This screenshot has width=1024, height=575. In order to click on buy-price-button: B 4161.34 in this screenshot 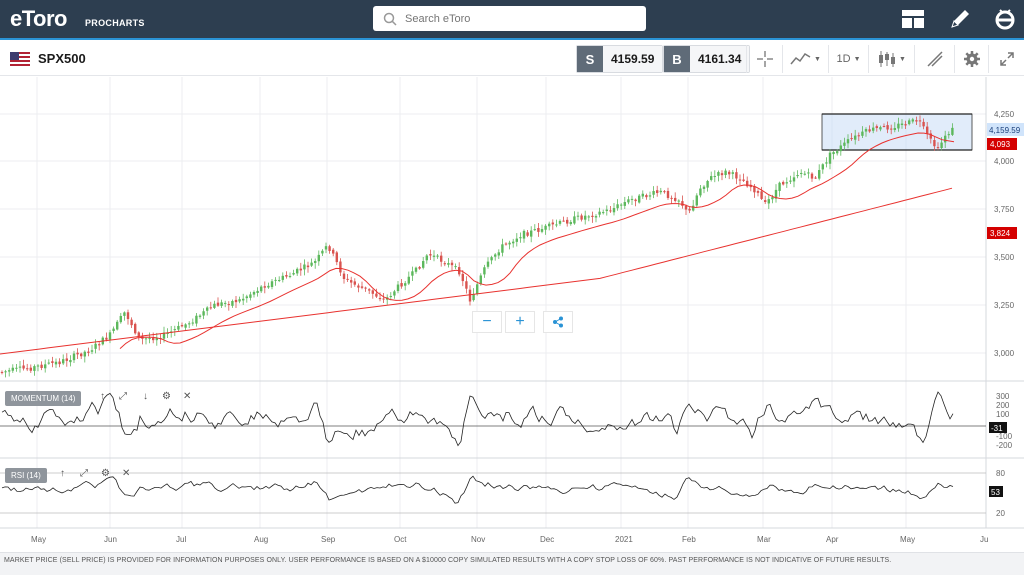, I will do `click(707, 59)`.